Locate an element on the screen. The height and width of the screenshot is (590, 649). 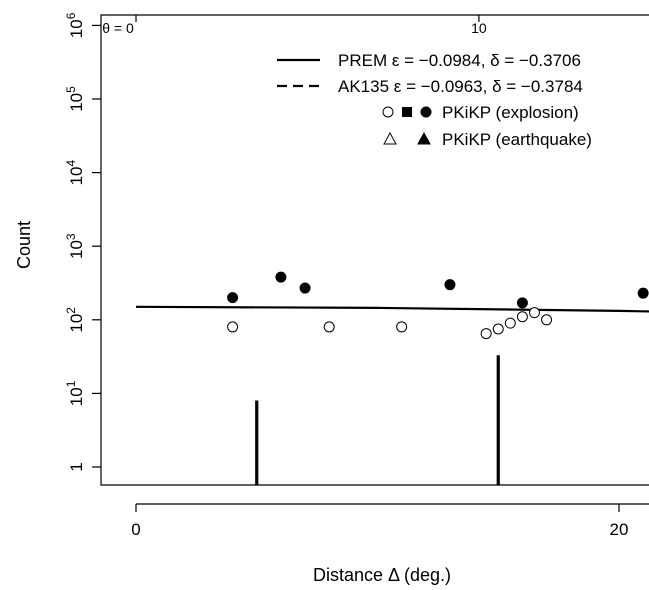
prem-curve is located at coordinates (392, 309).